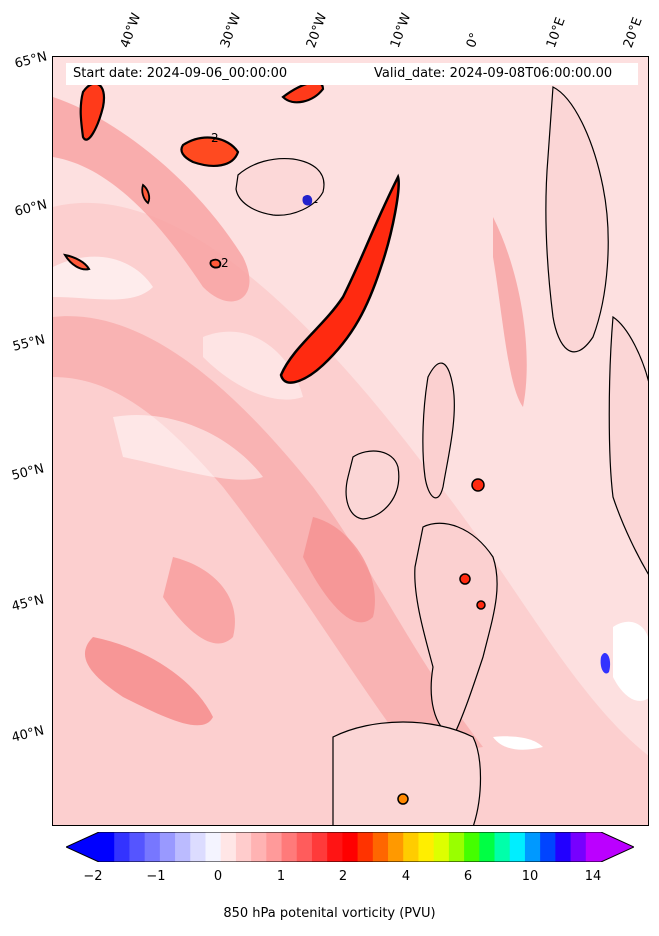 Image resolution: width=659 pixels, height=936 pixels. What do you see at coordinates (280, 186) in the screenshot?
I see `iceland-outline` at bounding box center [280, 186].